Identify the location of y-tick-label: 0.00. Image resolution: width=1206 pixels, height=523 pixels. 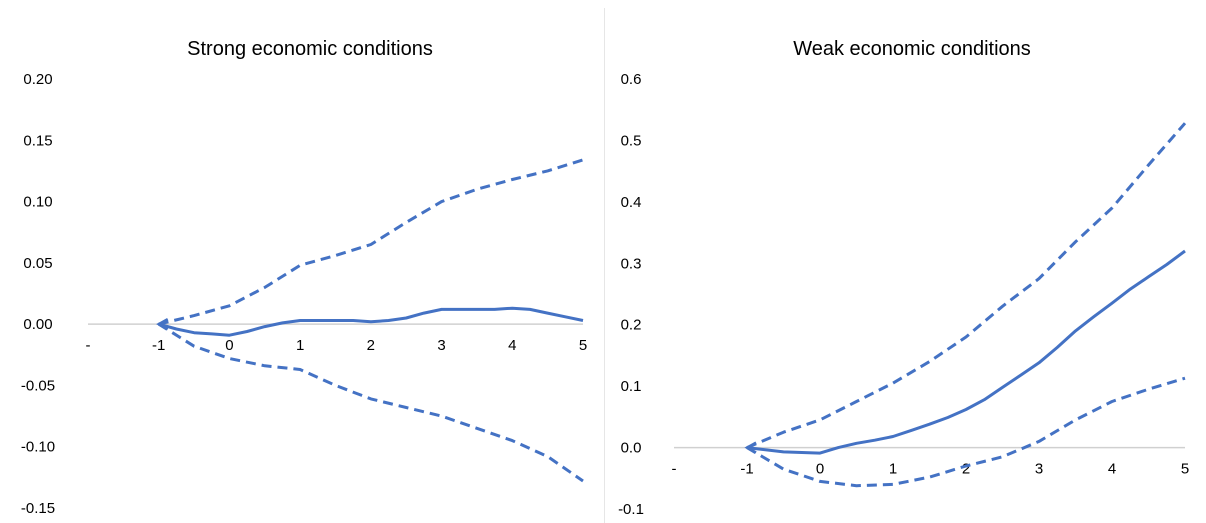
(37, 324).